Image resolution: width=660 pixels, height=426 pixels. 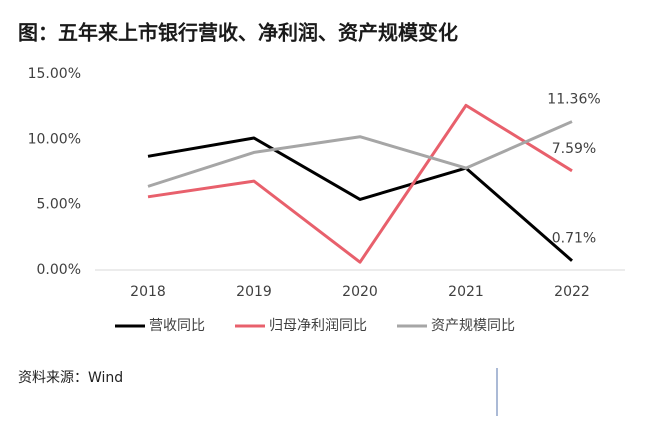 I want to click on x-tick-label: 2019, so click(x=254, y=292).